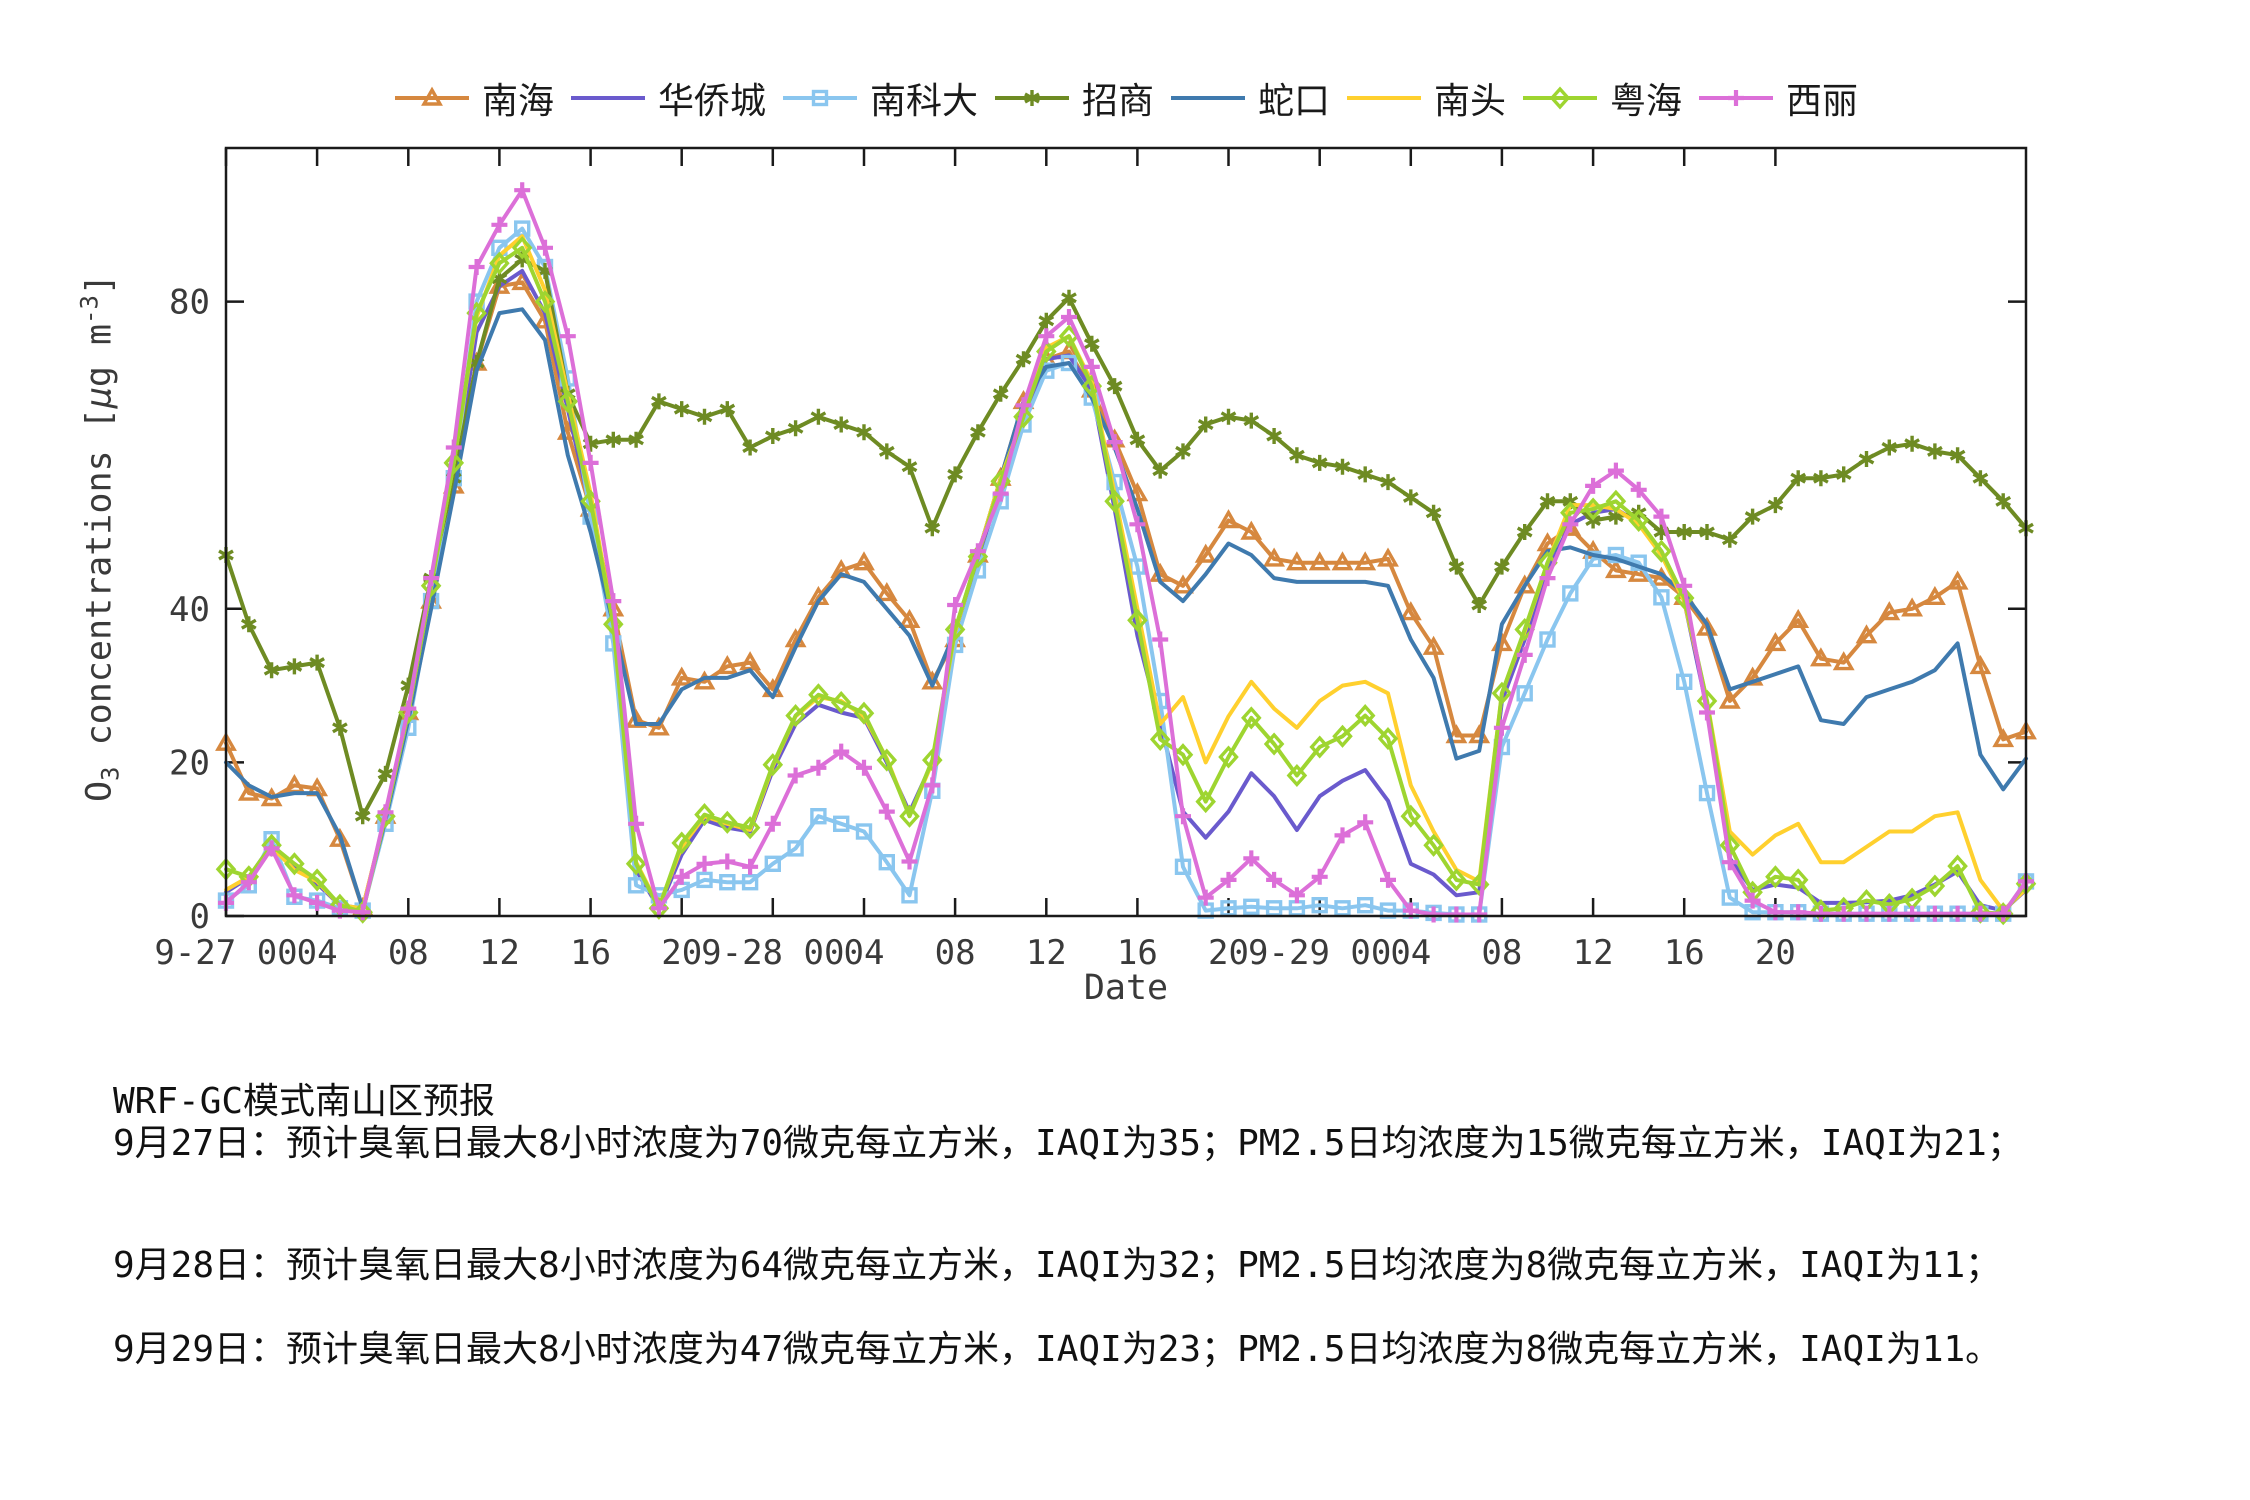 The width and height of the screenshot is (2250, 1500). What do you see at coordinates (1073, 98) in the screenshot?
I see `legend-item-zhaoshang: 招商` at bounding box center [1073, 98].